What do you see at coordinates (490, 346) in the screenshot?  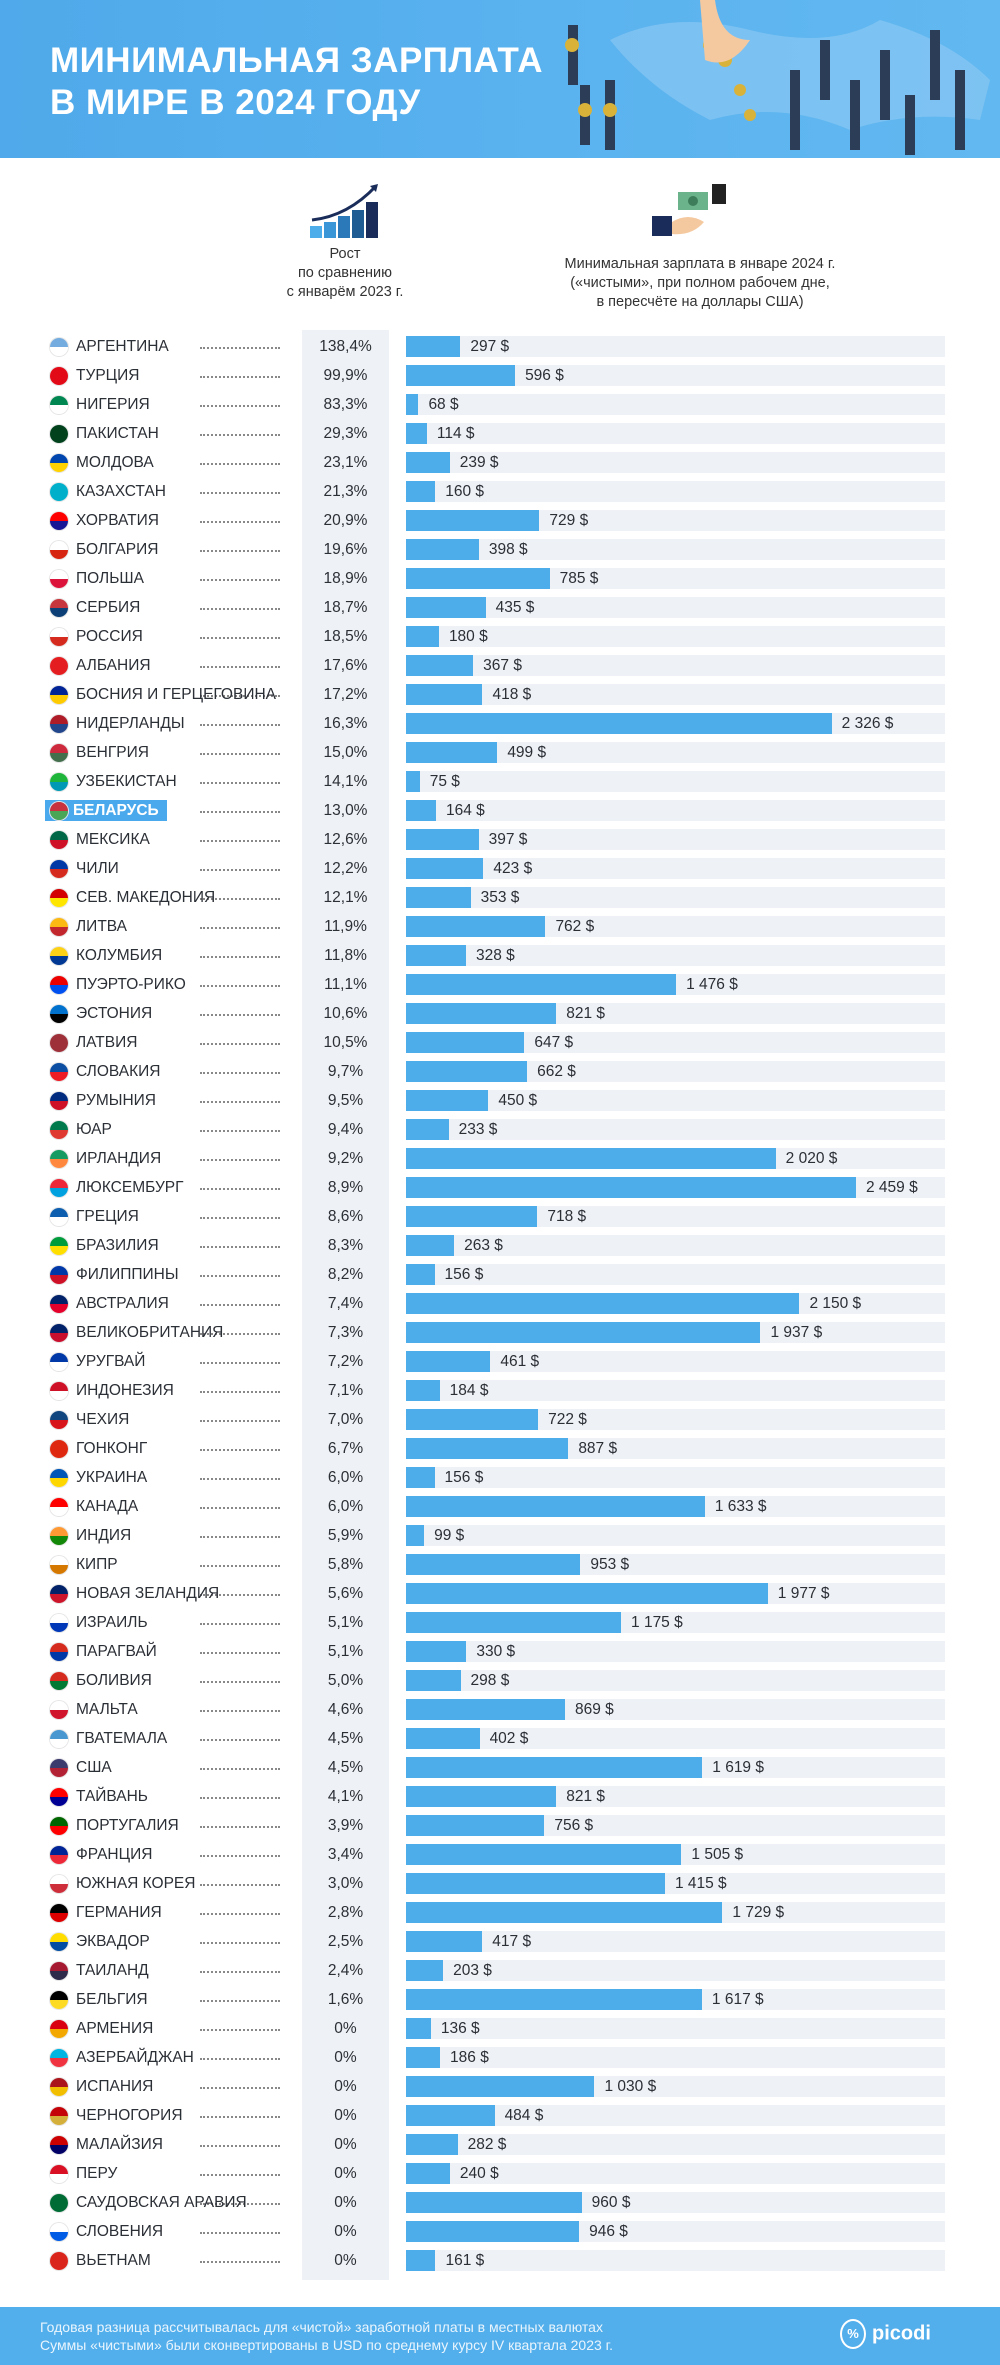 I see `wage-value-label: 297 $` at bounding box center [490, 346].